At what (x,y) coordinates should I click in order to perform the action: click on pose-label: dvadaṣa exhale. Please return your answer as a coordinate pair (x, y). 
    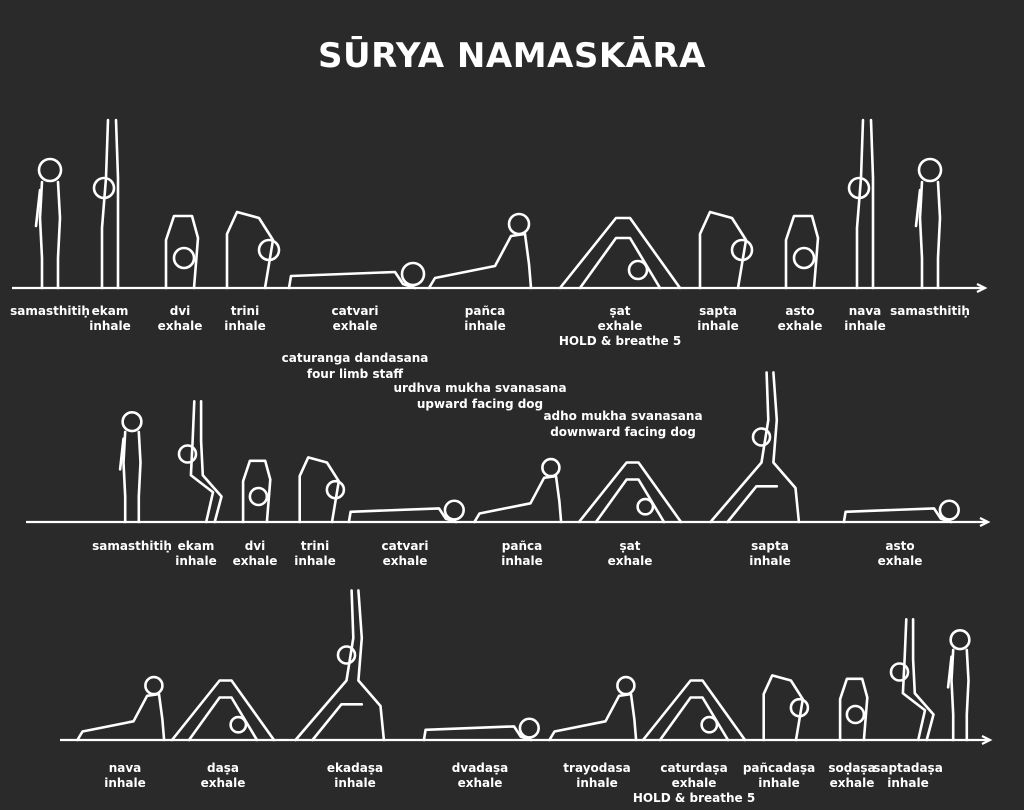
    Looking at the image, I should click on (480, 776).